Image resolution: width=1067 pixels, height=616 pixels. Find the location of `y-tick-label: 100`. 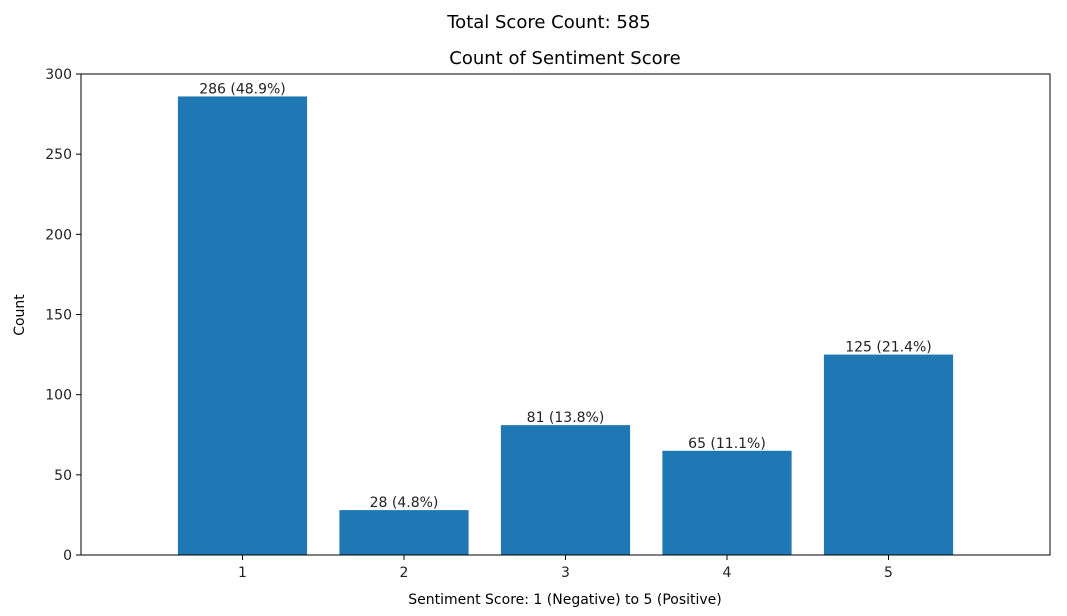

y-tick-label: 100 is located at coordinates (58, 396).